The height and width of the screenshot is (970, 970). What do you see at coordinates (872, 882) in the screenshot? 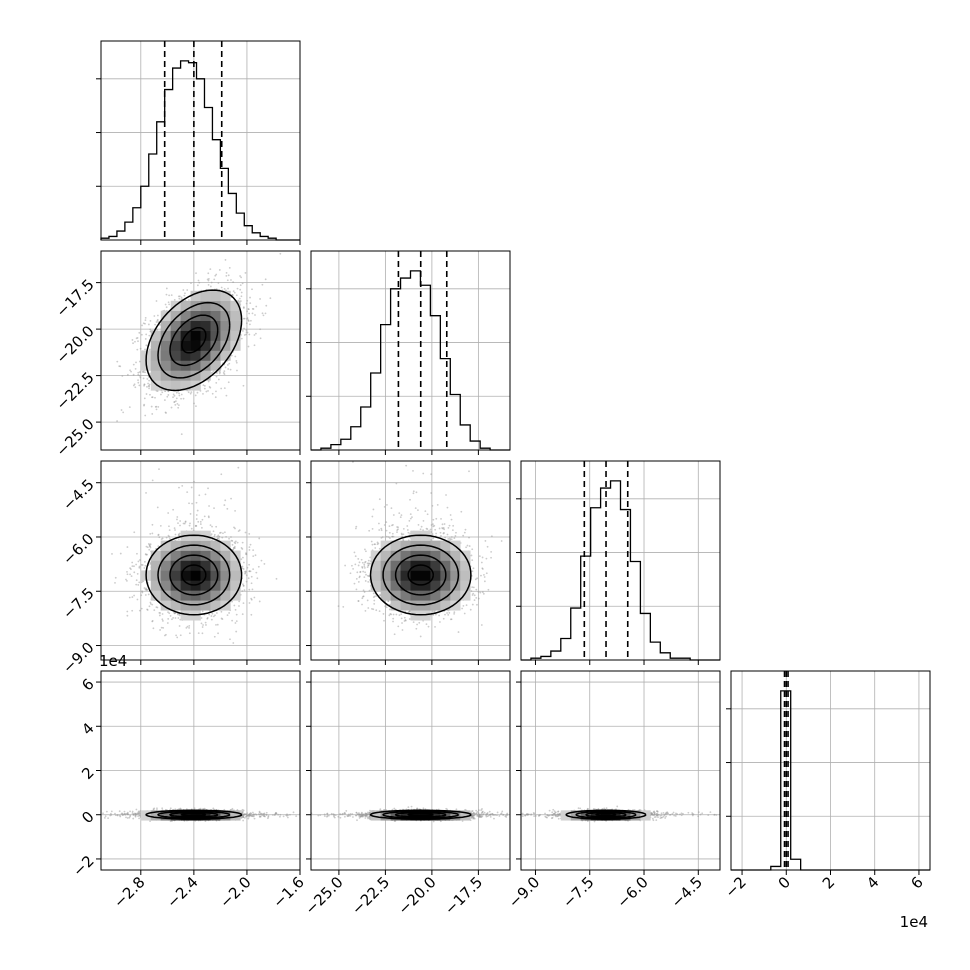
I see `x-tick-label: 4` at bounding box center [872, 882].